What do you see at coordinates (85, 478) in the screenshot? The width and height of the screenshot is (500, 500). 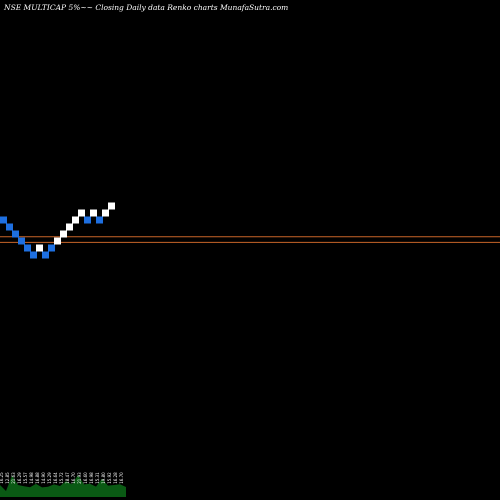 I see `volume-label: 16.60` at bounding box center [85, 478].